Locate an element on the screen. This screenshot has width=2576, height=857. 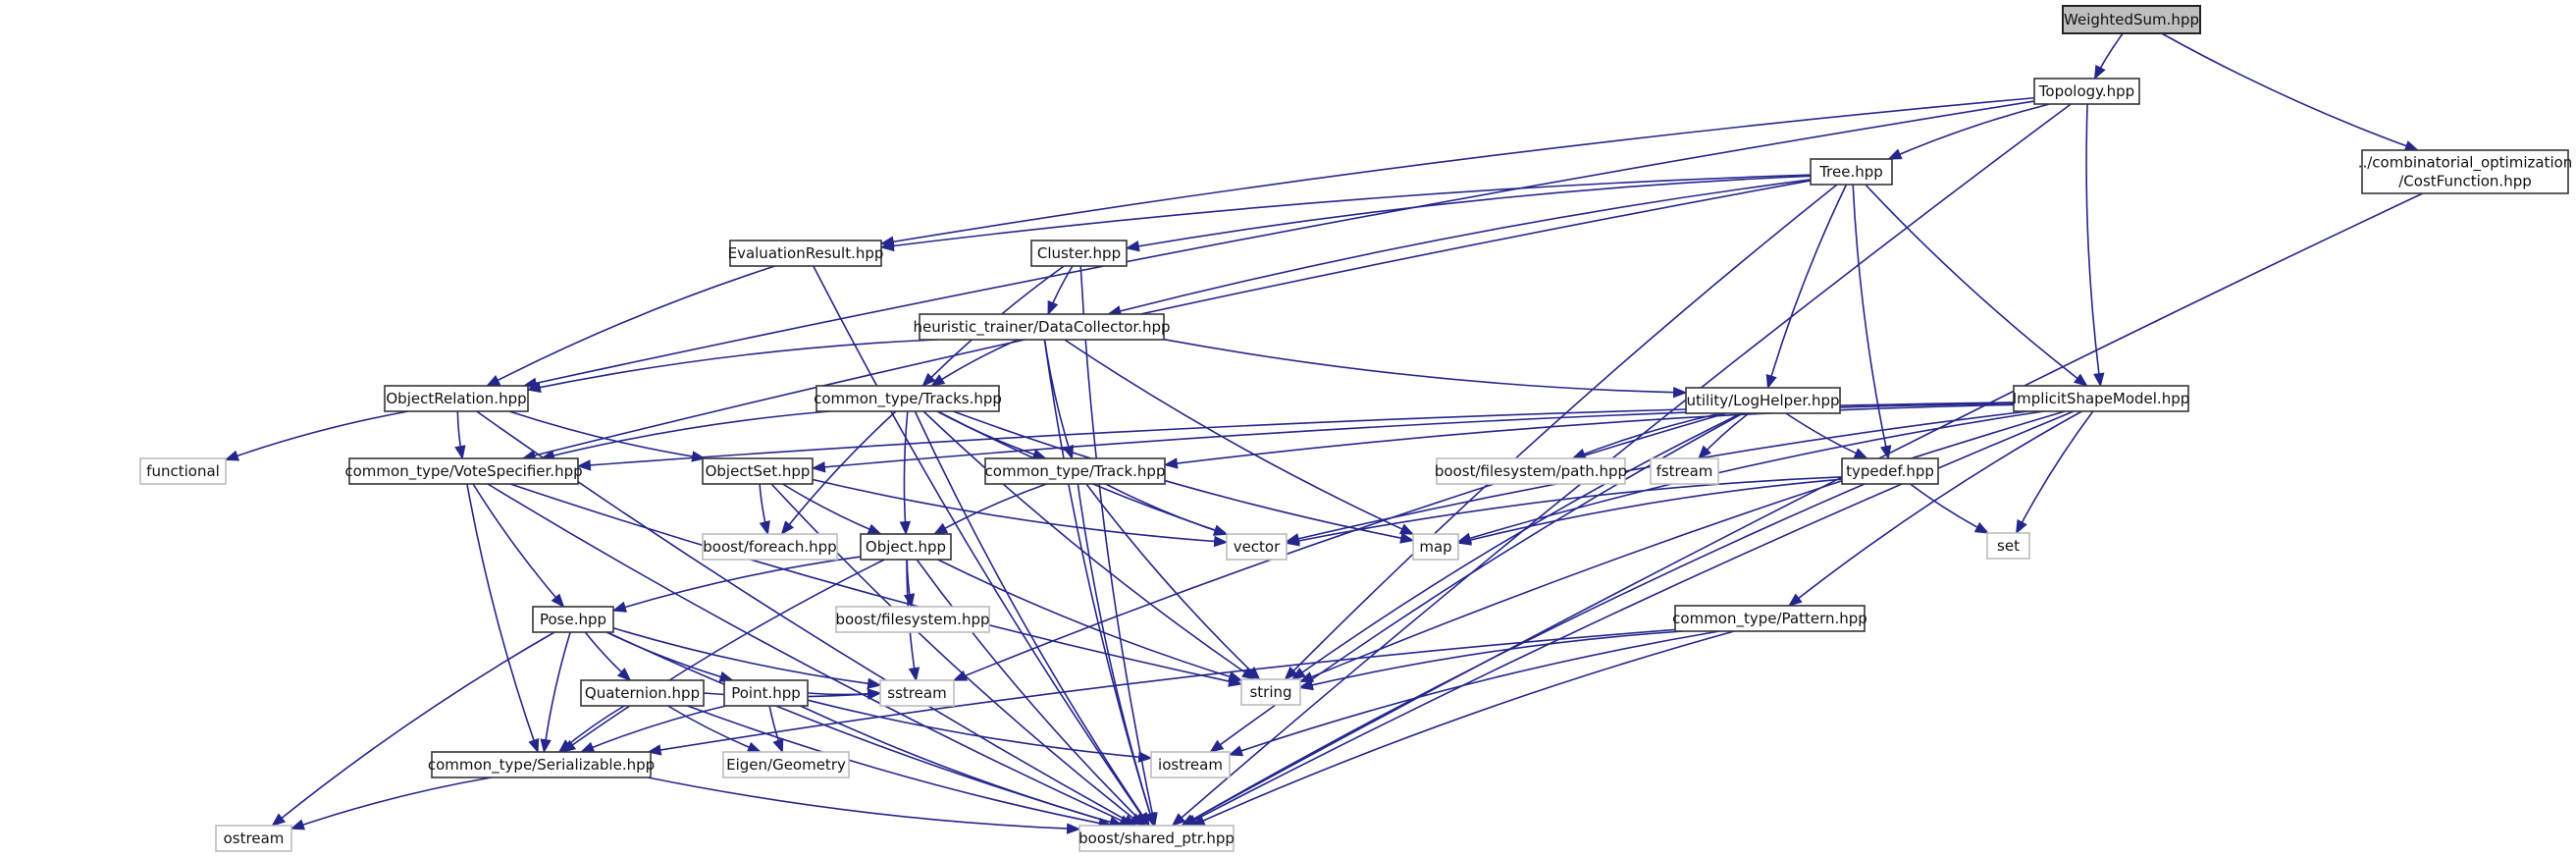
edge-loghelper-fstream is located at coordinates (1723, 436).